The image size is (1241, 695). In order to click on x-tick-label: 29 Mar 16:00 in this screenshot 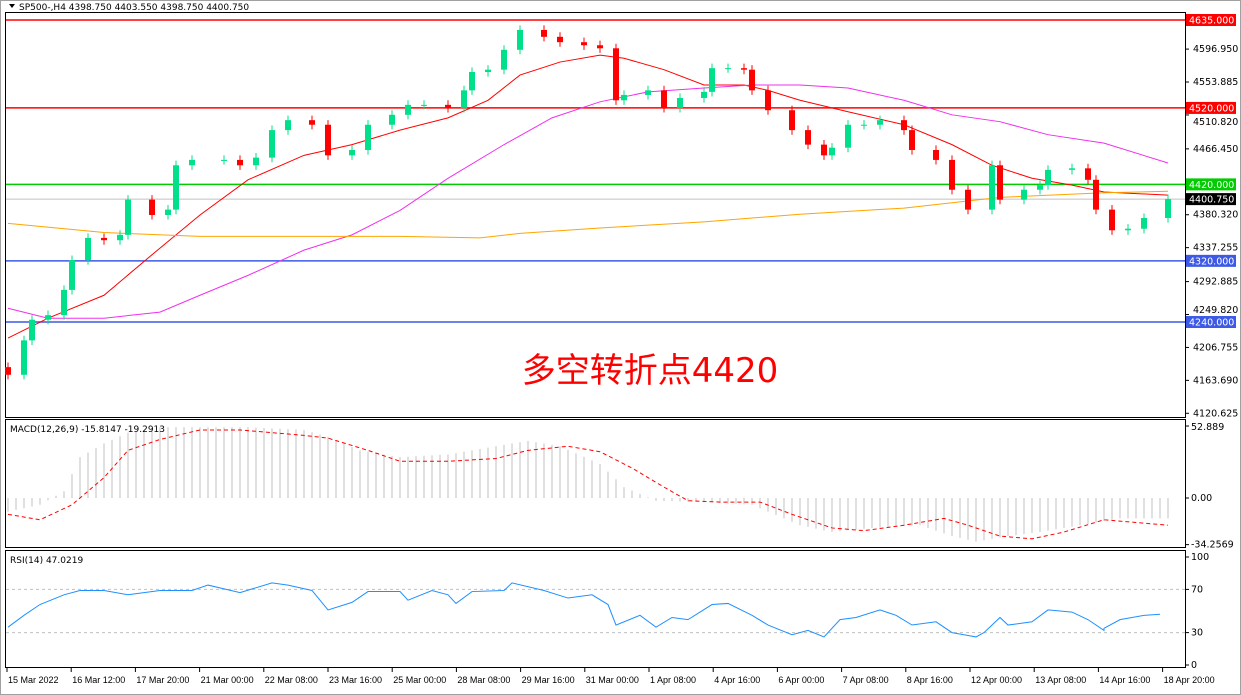, I will do `click(548, 680)`.